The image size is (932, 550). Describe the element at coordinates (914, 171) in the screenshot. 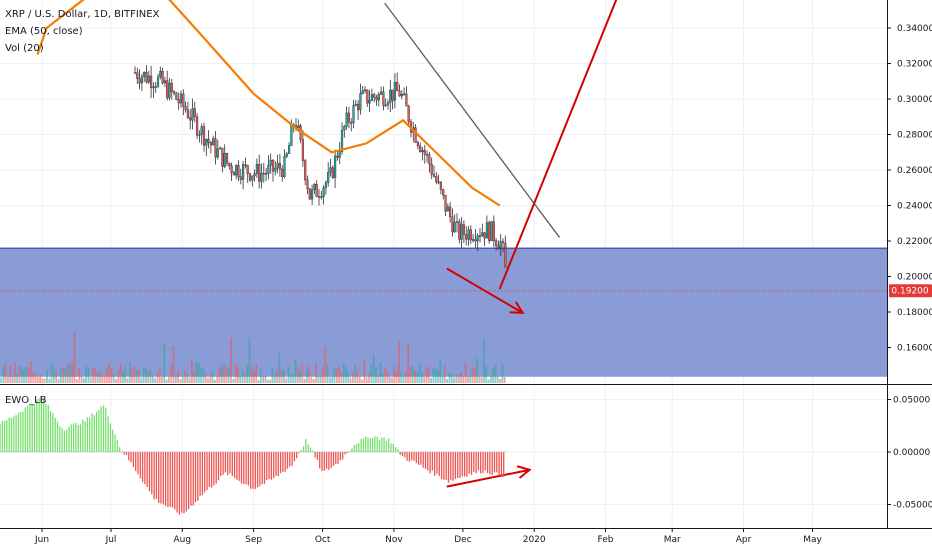

I see `price-axis-label: 0.26000` at that location.